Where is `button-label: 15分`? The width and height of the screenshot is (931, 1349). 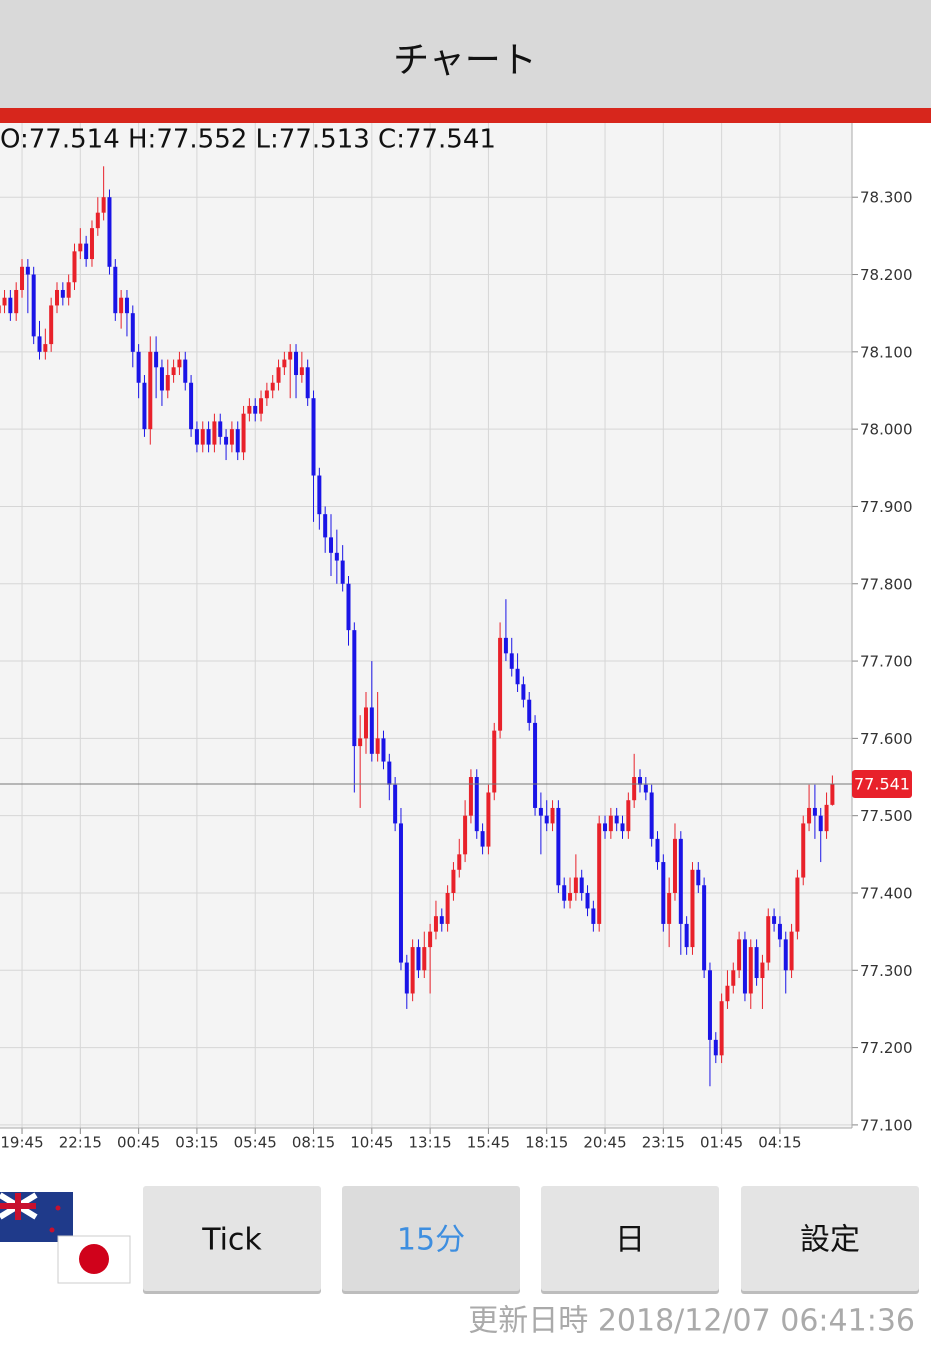 button-label: 15分 is located at coordinates (431, 1240).